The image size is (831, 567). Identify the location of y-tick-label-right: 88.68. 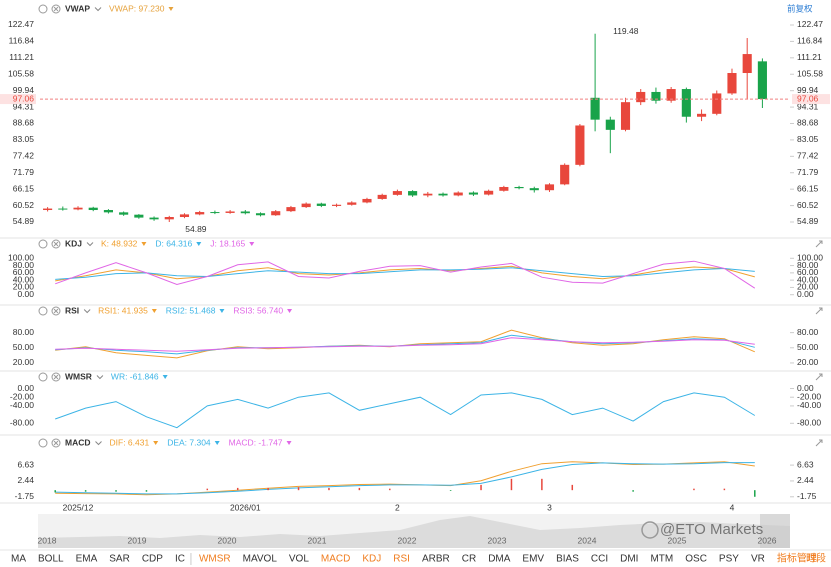
(808, 123).